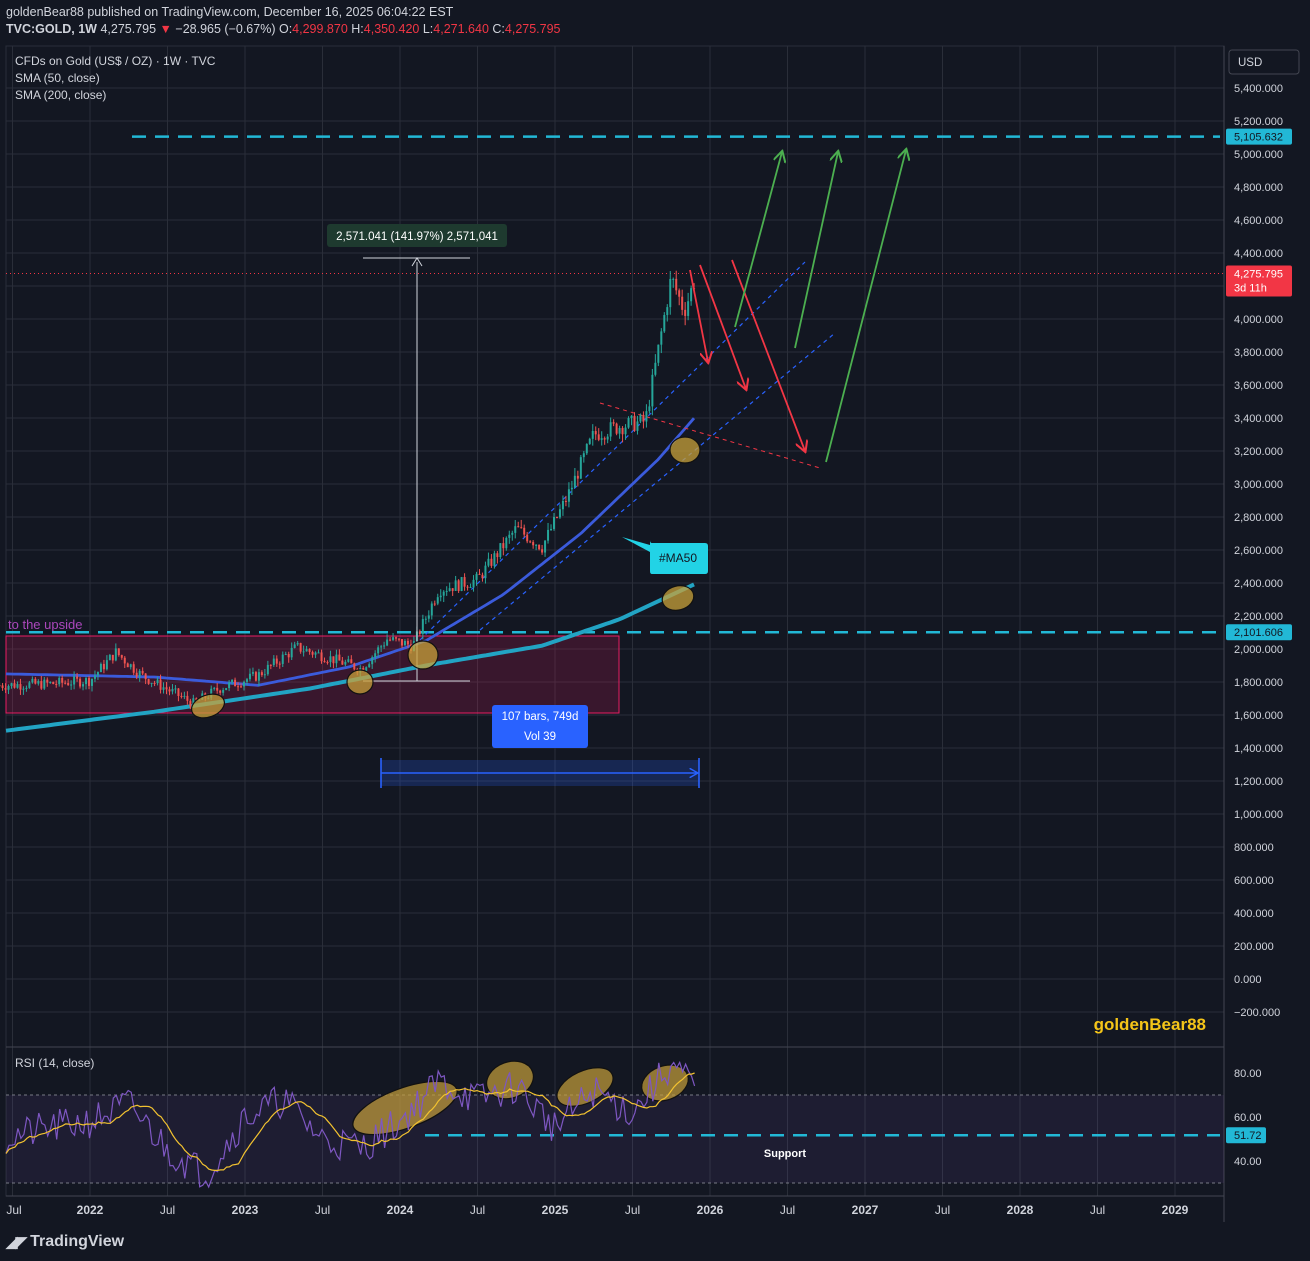 Image resolution: width=1310 pixels, height=1261 pixels. I want to click on rsi-scale-ticks: 80.00 60.00 40.00, so click(1248, 1118).